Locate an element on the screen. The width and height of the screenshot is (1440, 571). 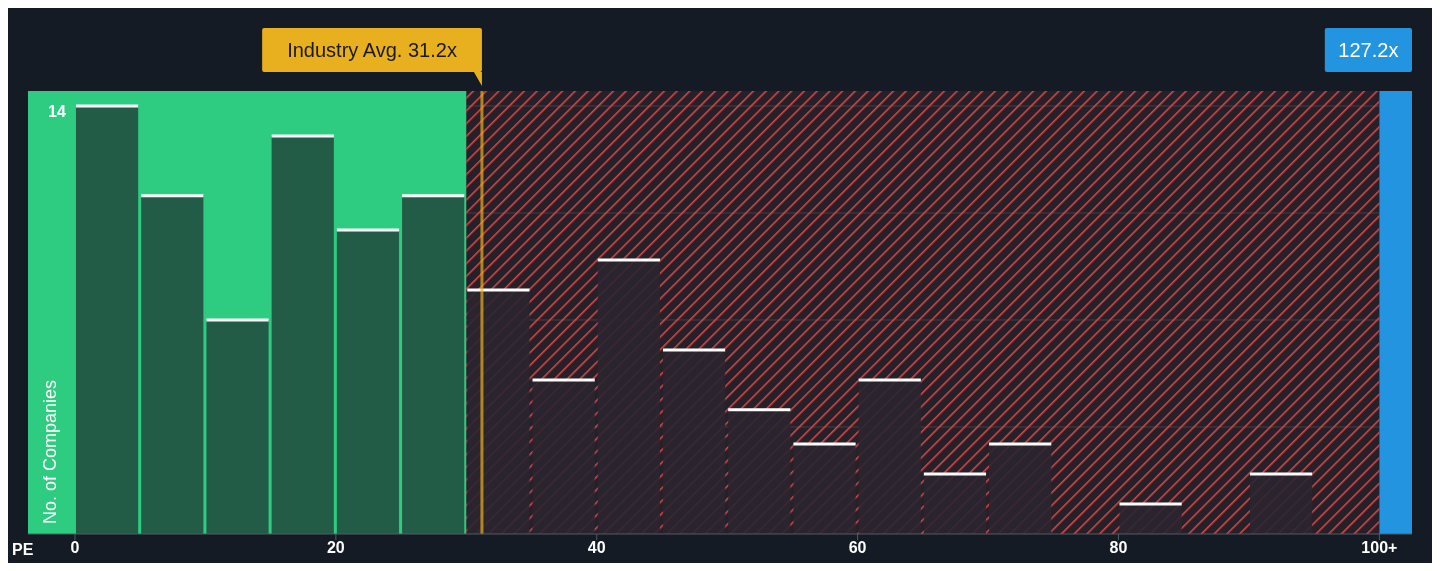
x-axis-title: PE is located at coordinates (23, 550).